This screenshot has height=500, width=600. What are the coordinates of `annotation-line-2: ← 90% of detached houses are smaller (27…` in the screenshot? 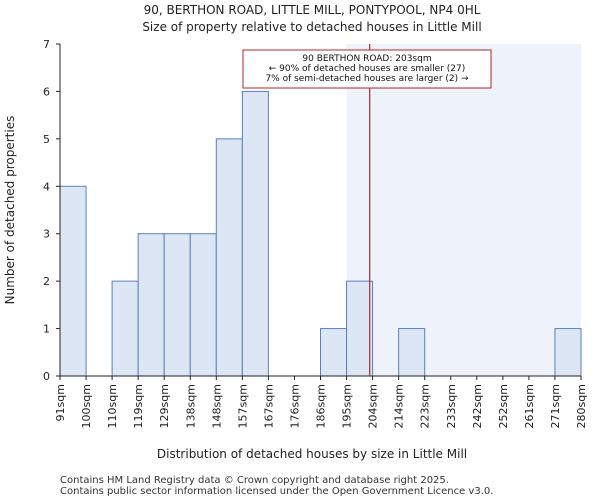 It's located at (367, 69).